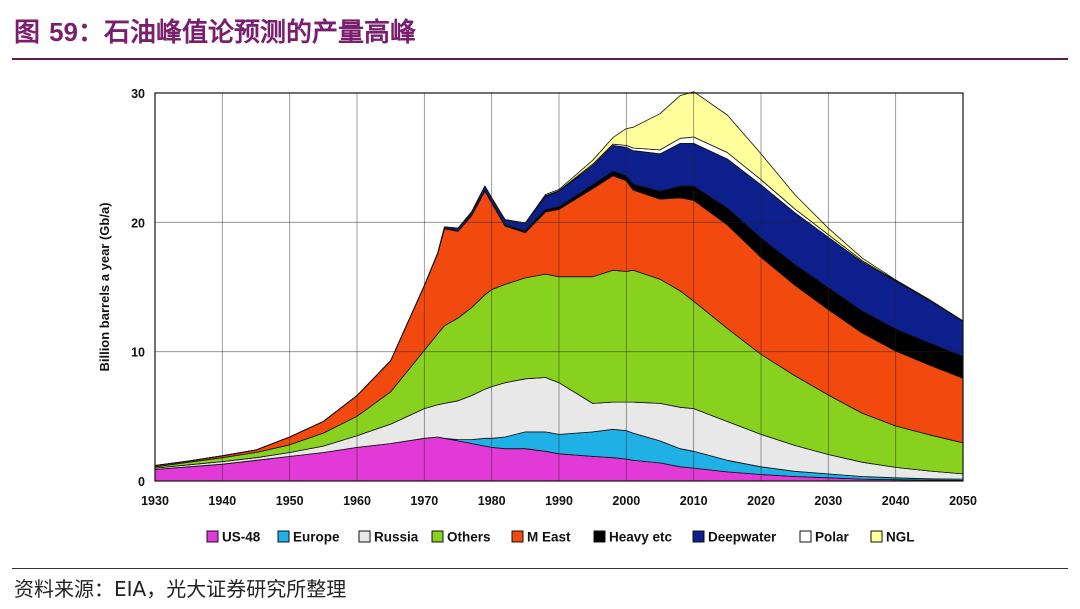 This screenshot has height=609, width=1080. What do you see at coordinates (832, 537) in the screenshot?
I see `legend-label-polar: Polar` at bounding box center [832, 537].